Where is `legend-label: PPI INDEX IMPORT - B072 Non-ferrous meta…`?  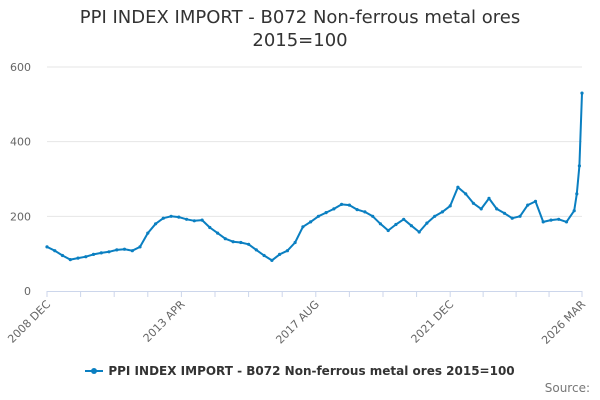
legend-label: PPI INDEX IMPORT - B072 Non-ferrous meta… is located at coordinates (311, 371).